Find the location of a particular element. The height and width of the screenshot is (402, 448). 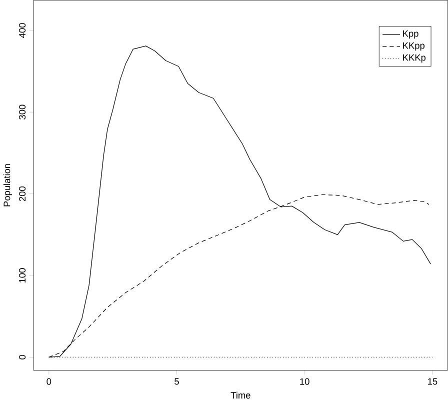

y-tick-label: 100 is located at coordinates (22, 275).